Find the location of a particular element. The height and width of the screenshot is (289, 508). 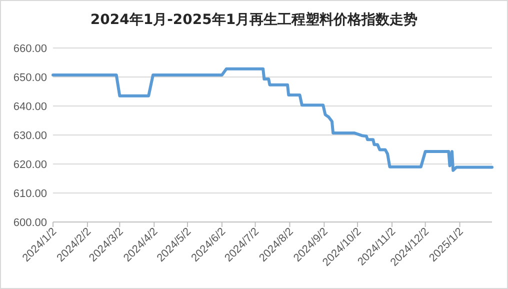

chart-title: 2024年1月-2025年1月再生工程塑料价格指数走势 is located at coordinates (254, 19).